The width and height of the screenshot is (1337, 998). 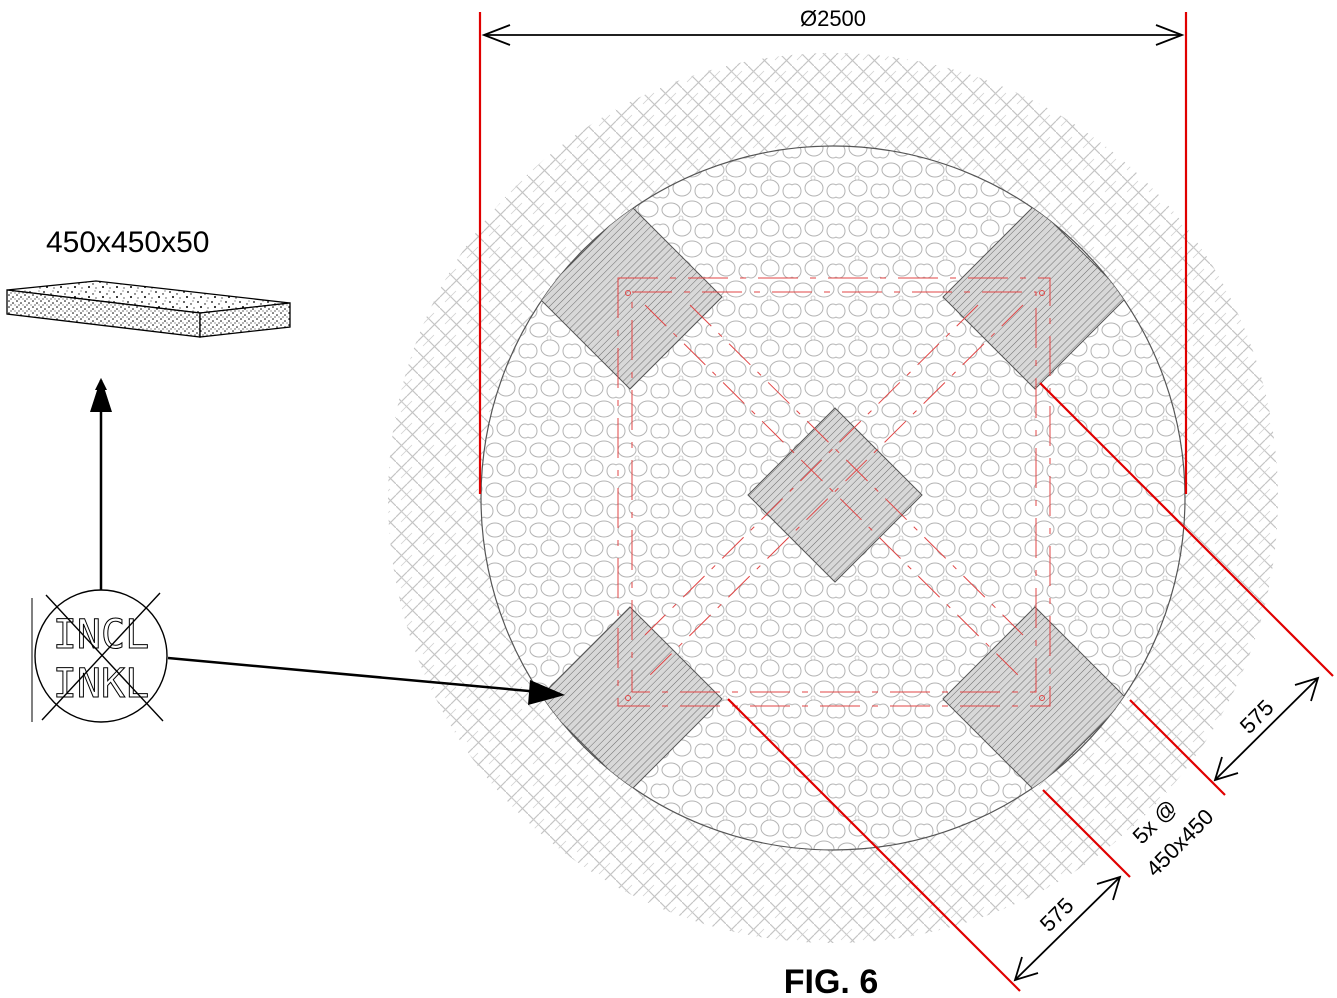 I want to click on diameter-label: Ø2500, so click(x=833, y=18).